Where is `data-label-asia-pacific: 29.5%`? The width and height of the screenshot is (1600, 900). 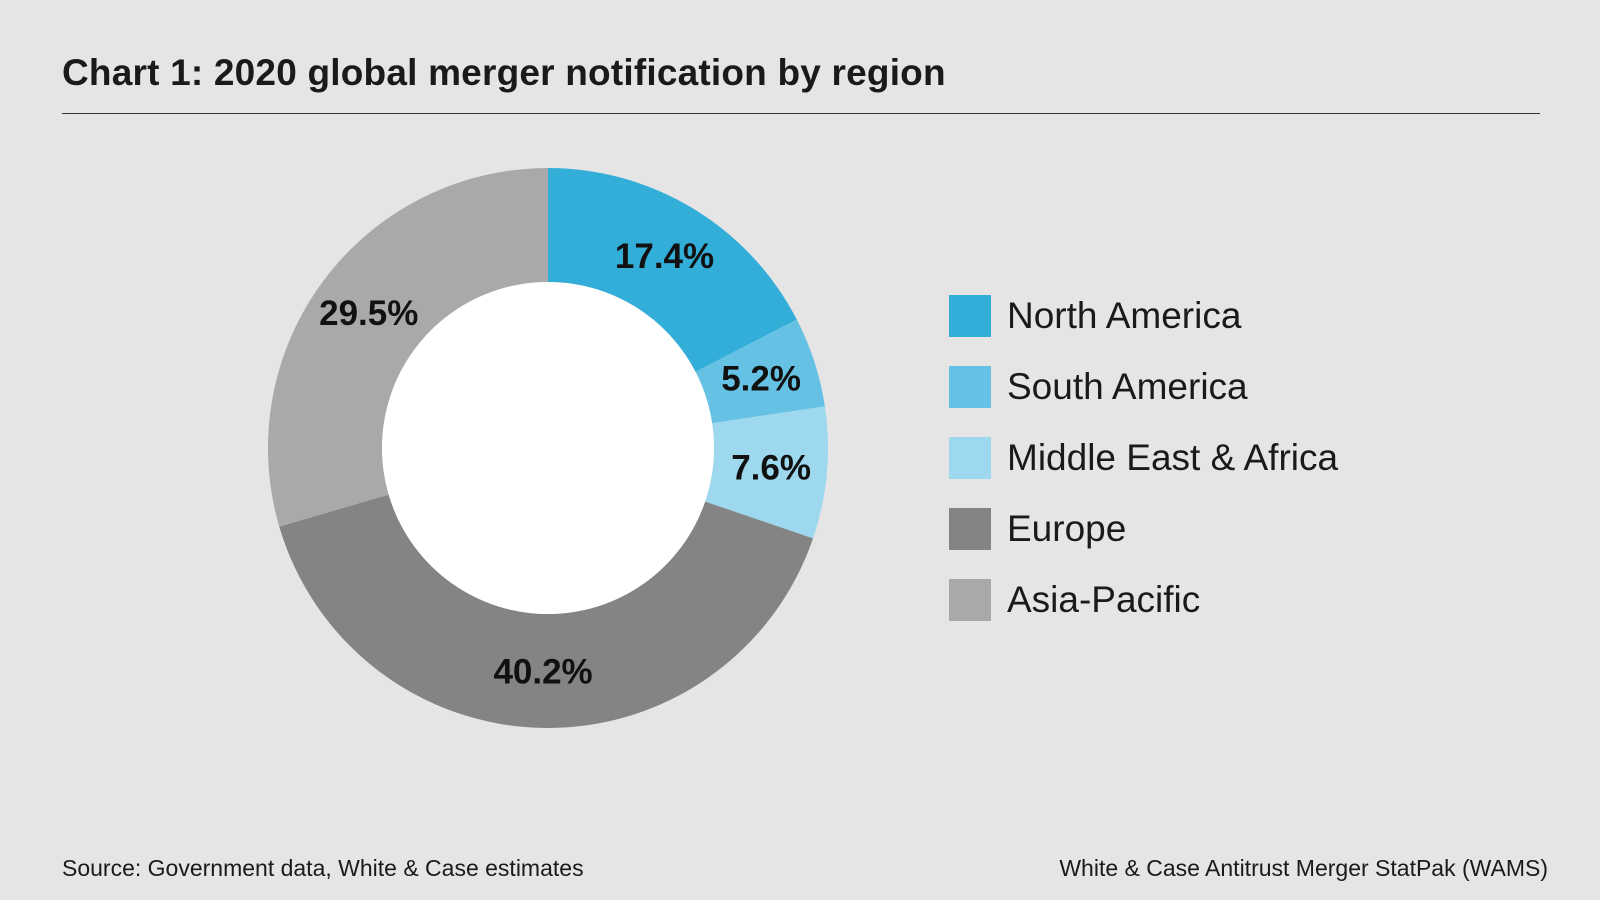
data-label-asia-pacific: 29.5% is located at coordinates (368, 313).